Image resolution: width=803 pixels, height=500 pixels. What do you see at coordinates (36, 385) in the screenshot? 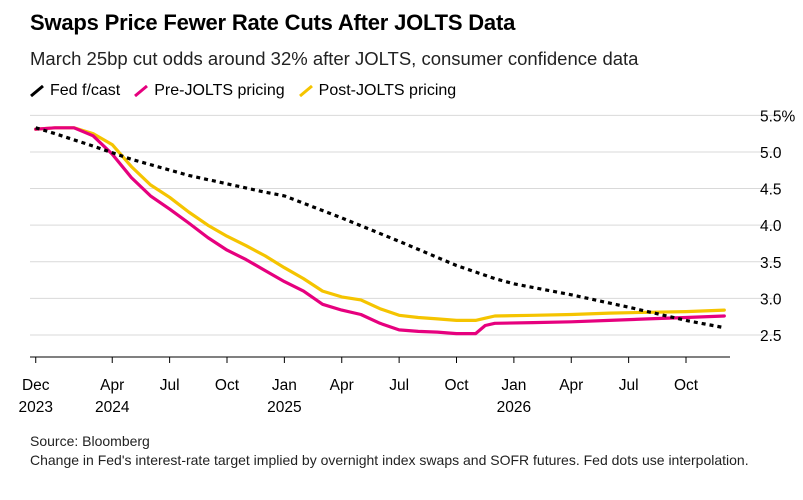
I see `x-tick-label: Dec` at bounding box center [36, 385].